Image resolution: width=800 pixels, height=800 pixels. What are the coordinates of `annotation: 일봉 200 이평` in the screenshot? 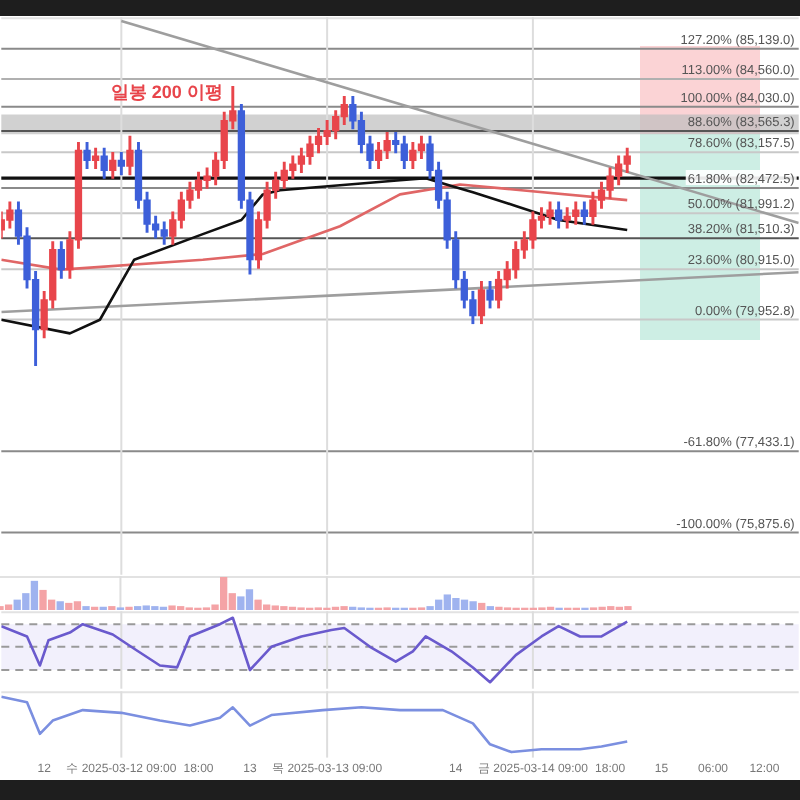 It's located at (166, 91).